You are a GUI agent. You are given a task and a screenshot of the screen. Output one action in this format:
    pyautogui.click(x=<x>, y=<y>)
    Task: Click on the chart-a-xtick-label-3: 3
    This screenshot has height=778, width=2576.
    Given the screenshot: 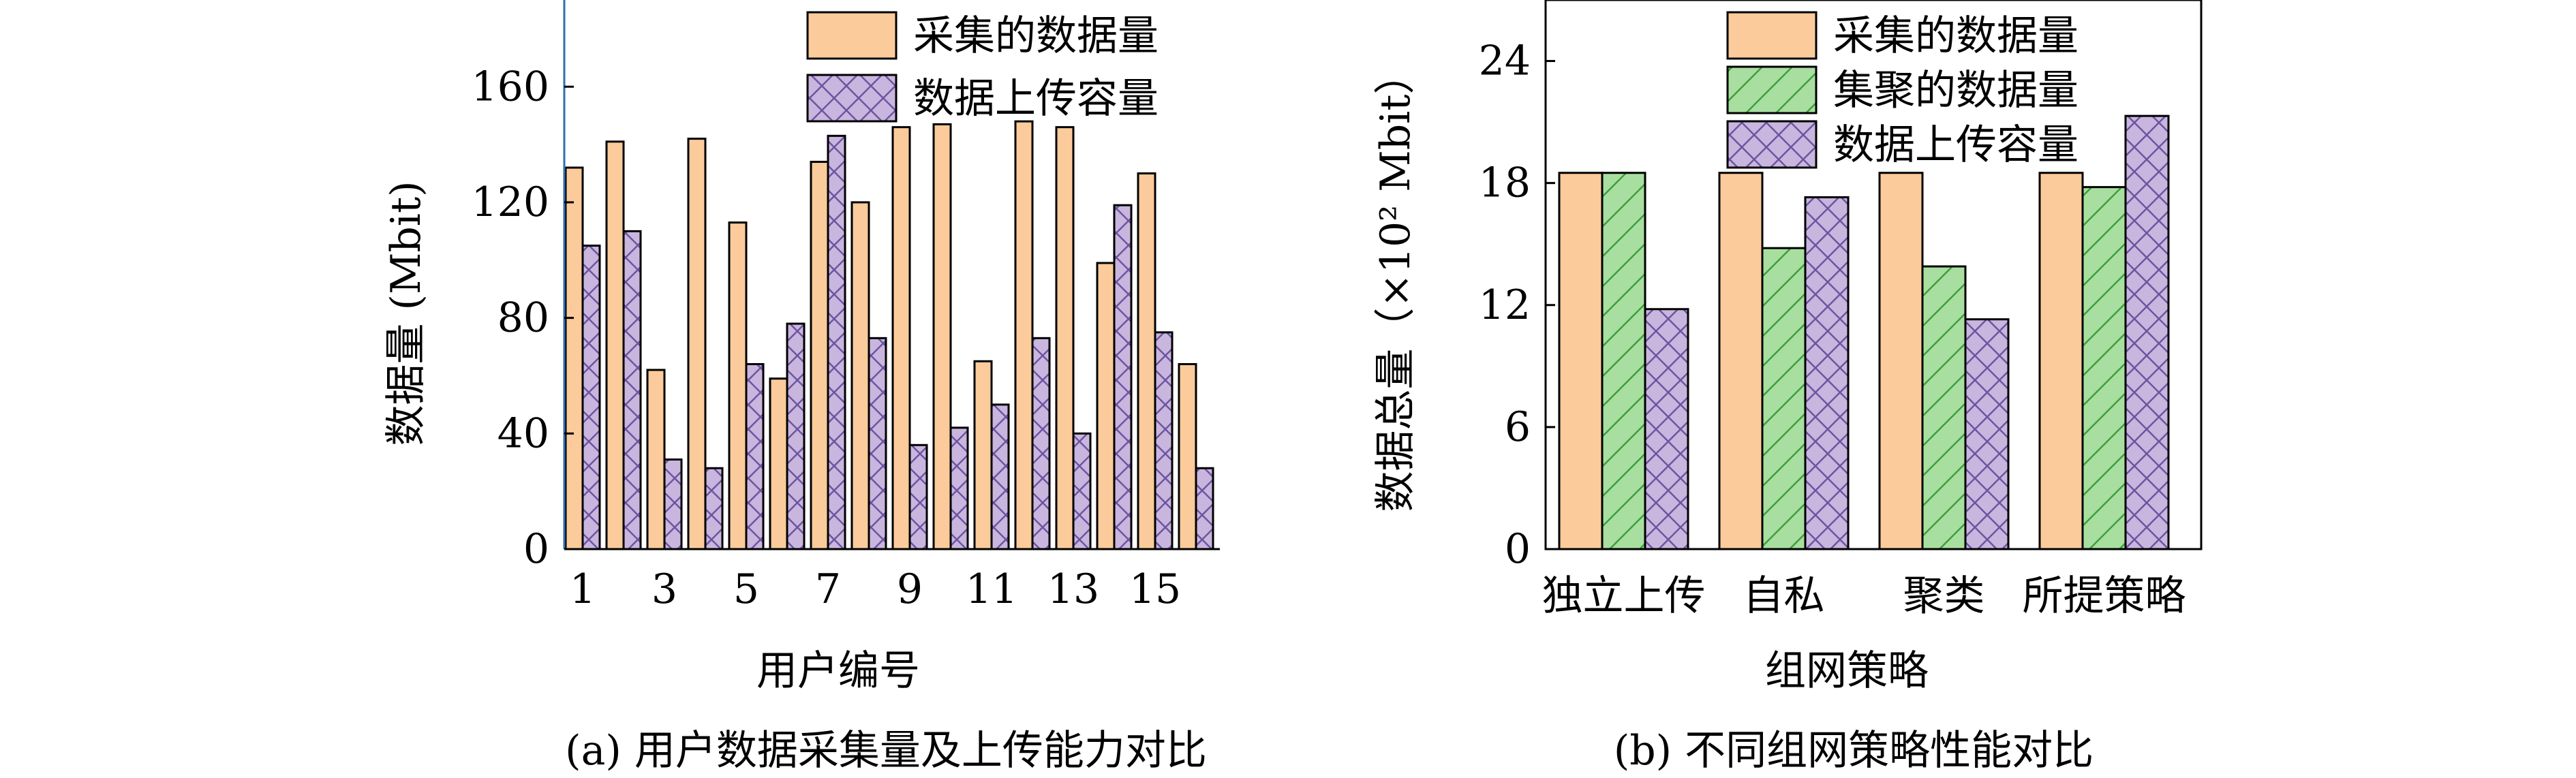 What is the action you would take?
    pyautogui.click(x=664, y=589)
    